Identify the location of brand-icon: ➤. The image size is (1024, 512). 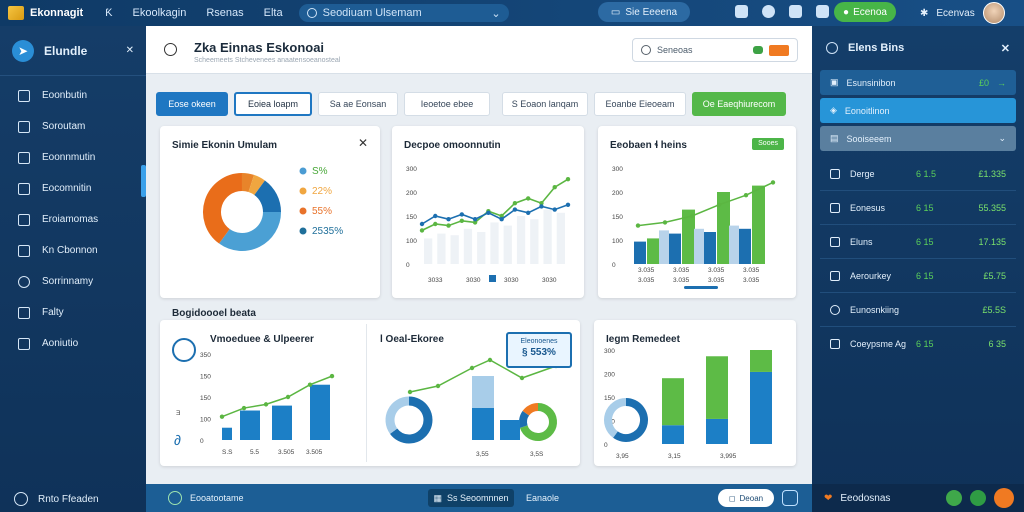
(23, 50).